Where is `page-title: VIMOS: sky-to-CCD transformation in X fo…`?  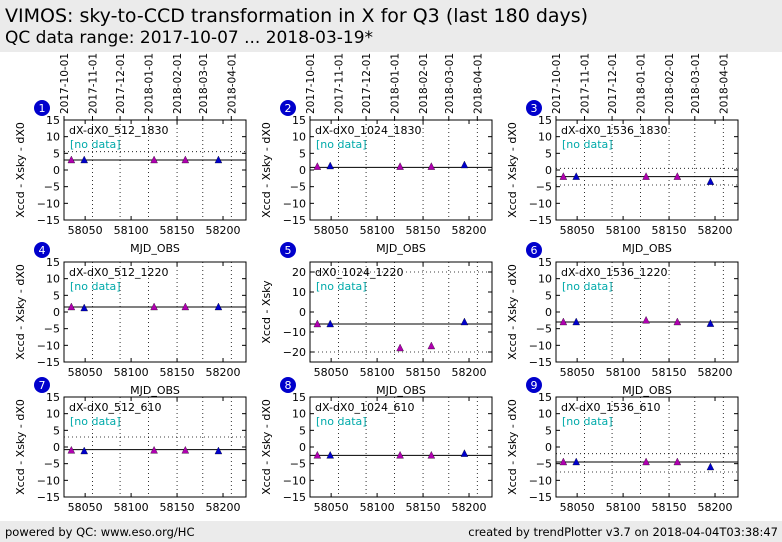 page-title: VIMOS: sky-to-CCD transformation in X fo… is located at coordinates (297, 16).